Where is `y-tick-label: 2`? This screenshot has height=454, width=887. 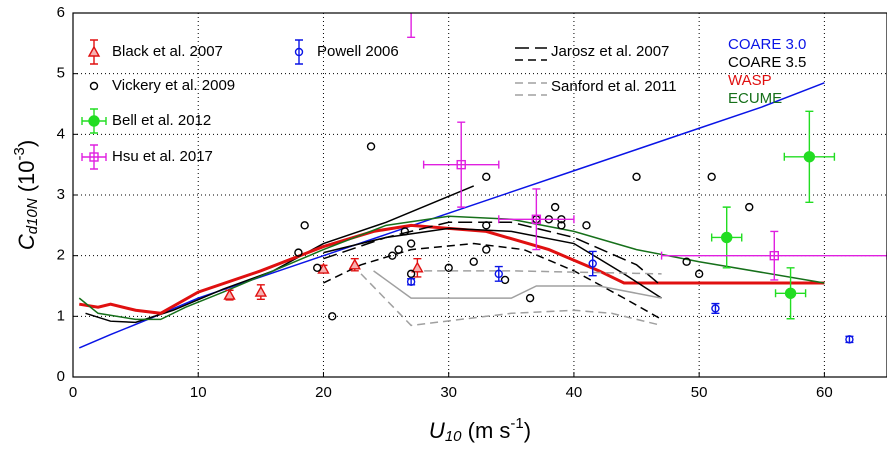
y-tick-label: 2 is located at coordinates (61, 255).